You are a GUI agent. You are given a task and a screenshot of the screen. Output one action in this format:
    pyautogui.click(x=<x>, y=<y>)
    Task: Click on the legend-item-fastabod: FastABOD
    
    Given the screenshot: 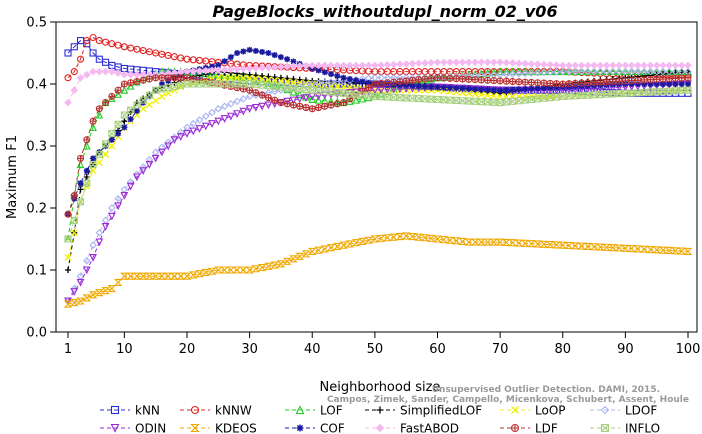 What is the action you would take?
    pyautogui.click(x=412, y=428)
    